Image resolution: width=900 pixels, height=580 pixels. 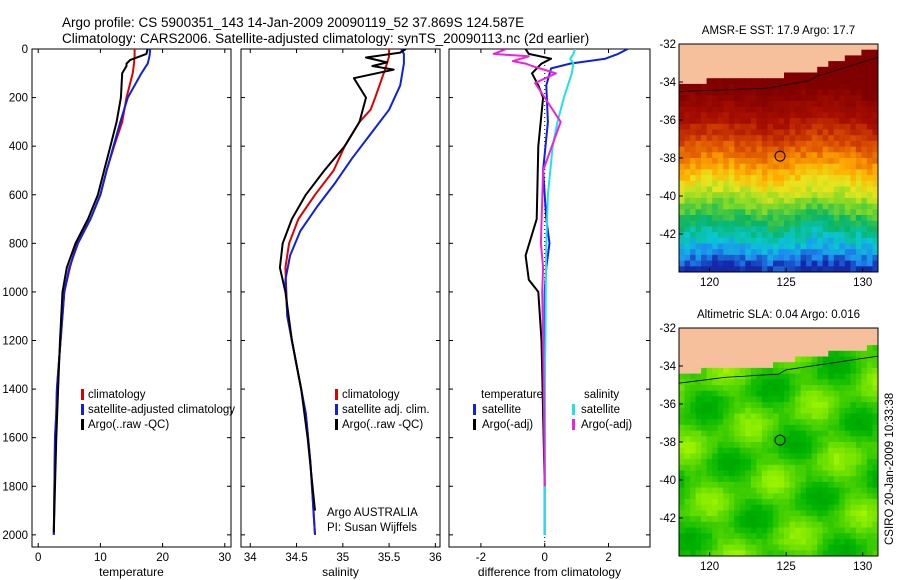 What do you see at coordinates (667, 519) in the screenshot?
I see `y-tick-label: -42` at bounding box center [667, 519].